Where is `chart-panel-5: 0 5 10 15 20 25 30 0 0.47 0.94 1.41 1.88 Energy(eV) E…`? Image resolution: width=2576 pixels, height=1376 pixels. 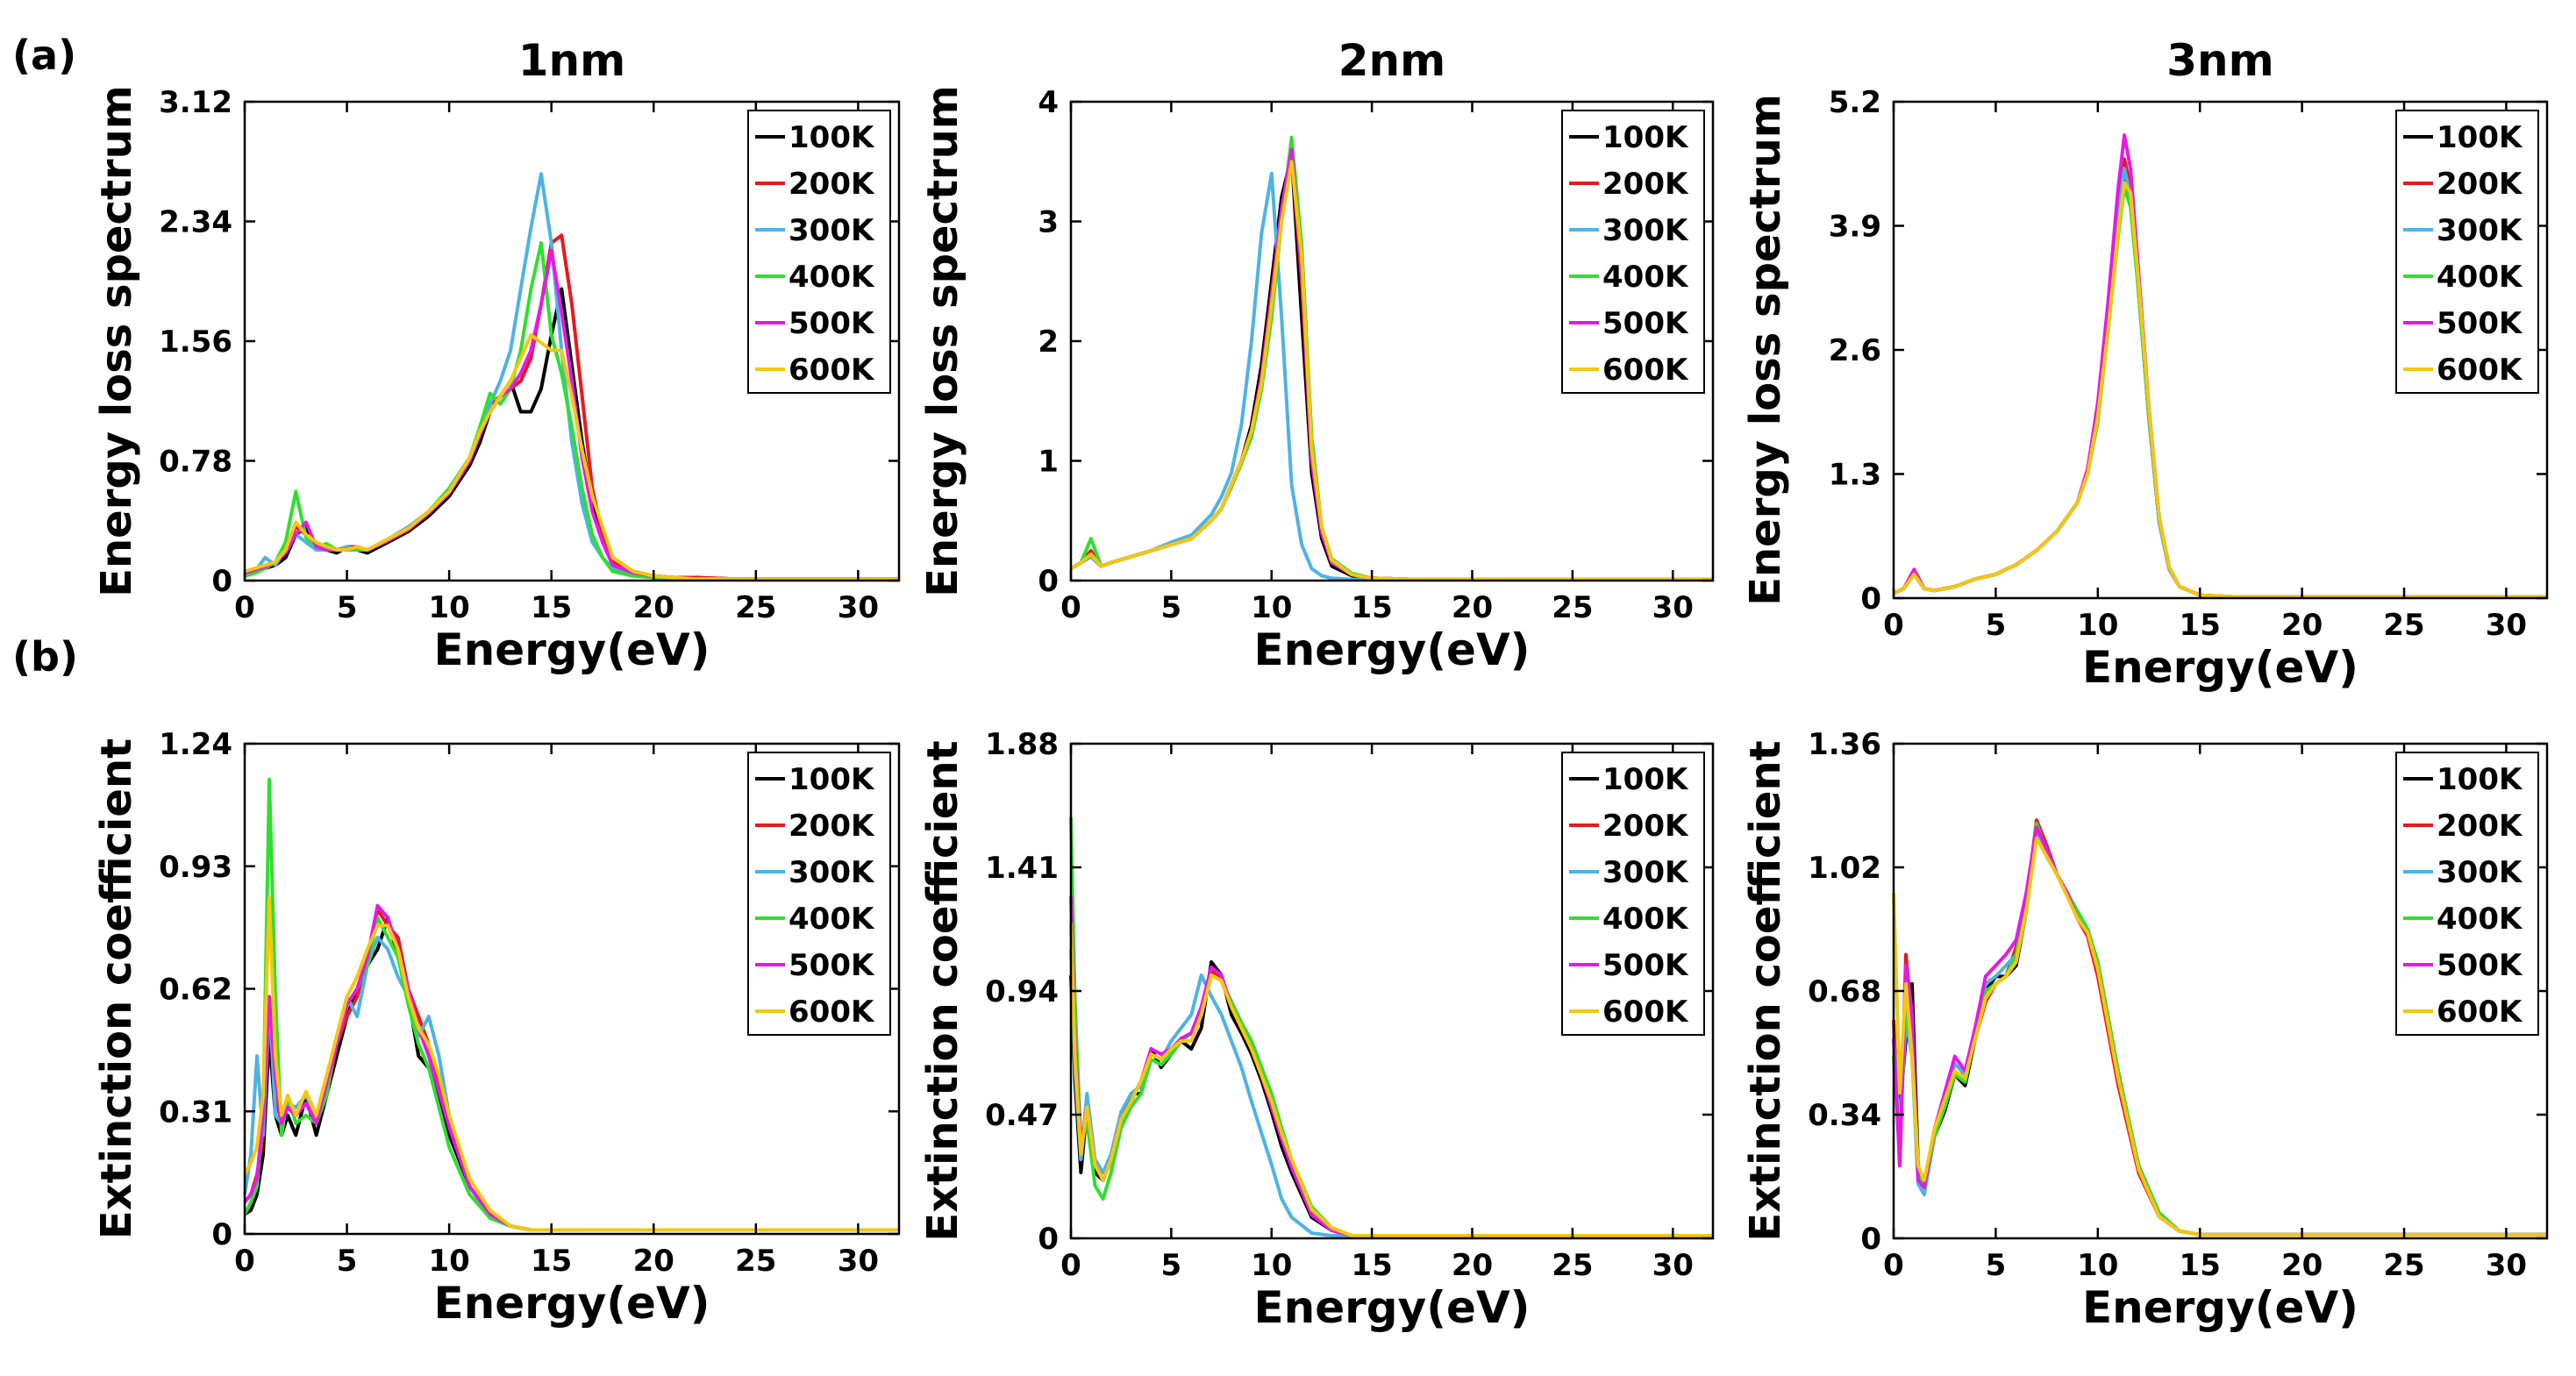 chart-panel-5: 0 5 10 15 20 25 30 0 0.47 0.94 1.41 1.88 Energy(eV) E… is located at coordinates (1316, 1030).